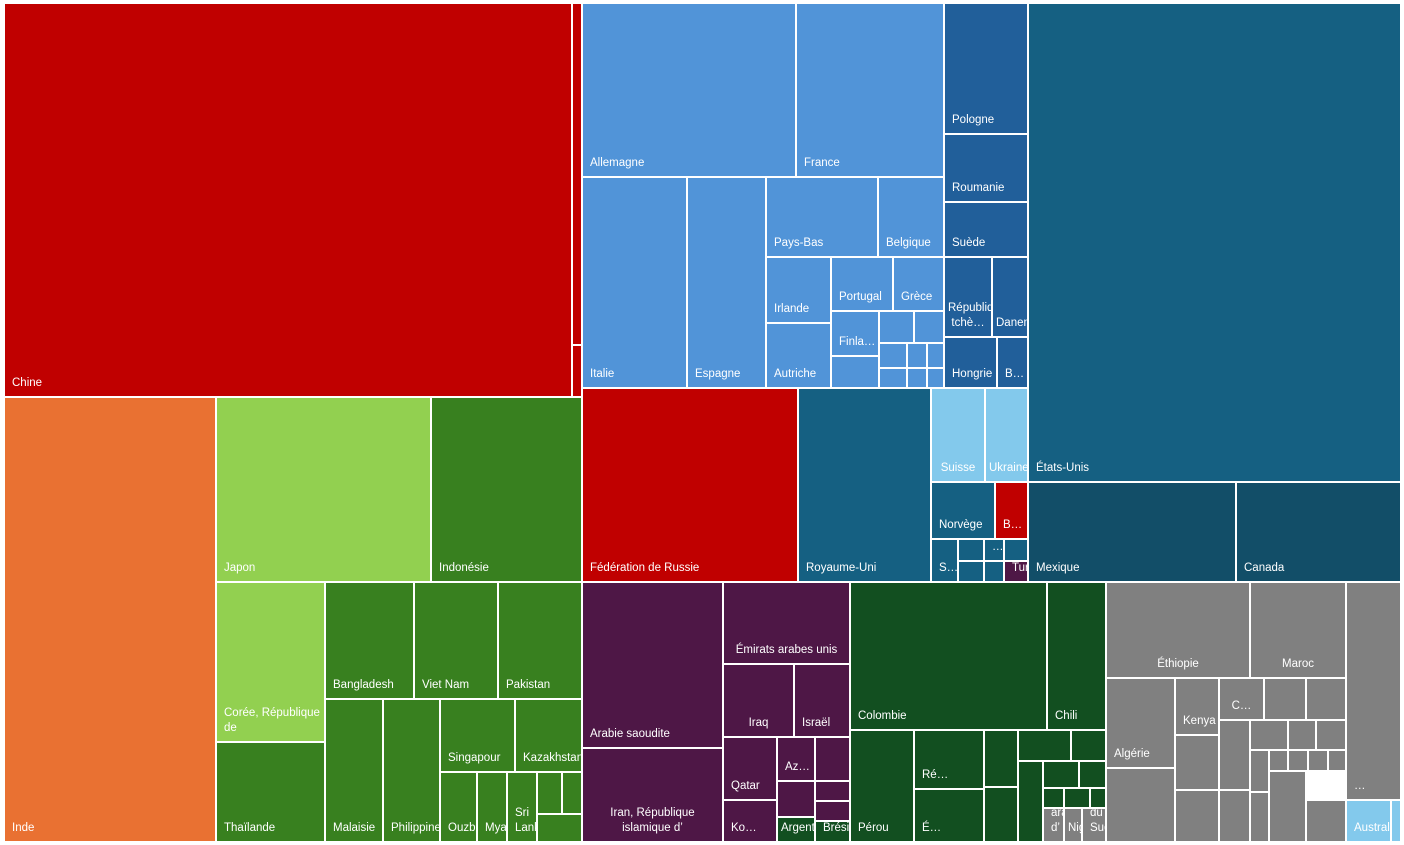  What do you see at coordinates (792, 309) in the screenshot?
I see `treemap-cell-label: Irlande` at bounding box center [792, 309].